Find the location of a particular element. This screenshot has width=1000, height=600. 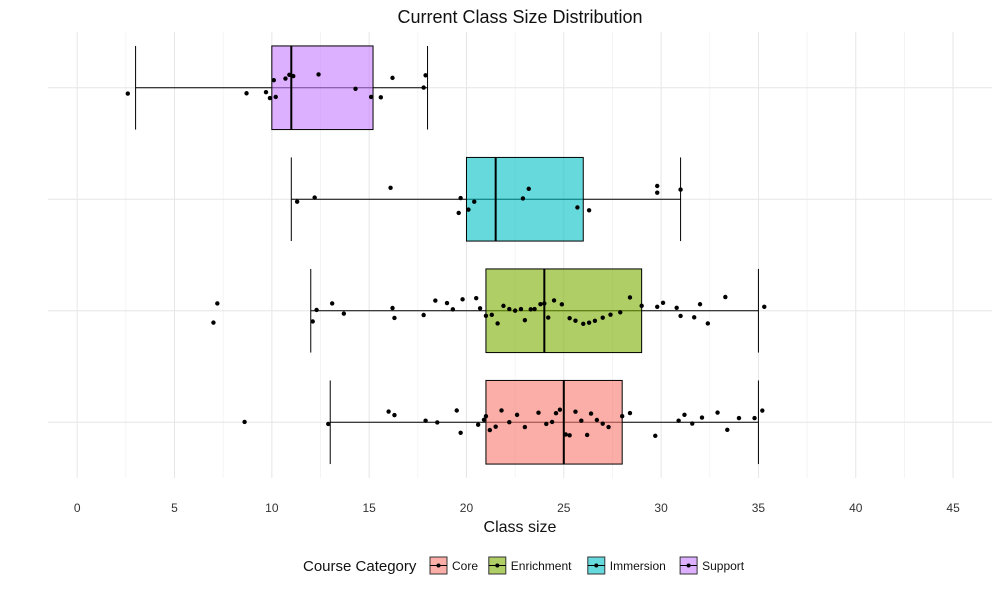

box-core is located at coordinates (544, 422).